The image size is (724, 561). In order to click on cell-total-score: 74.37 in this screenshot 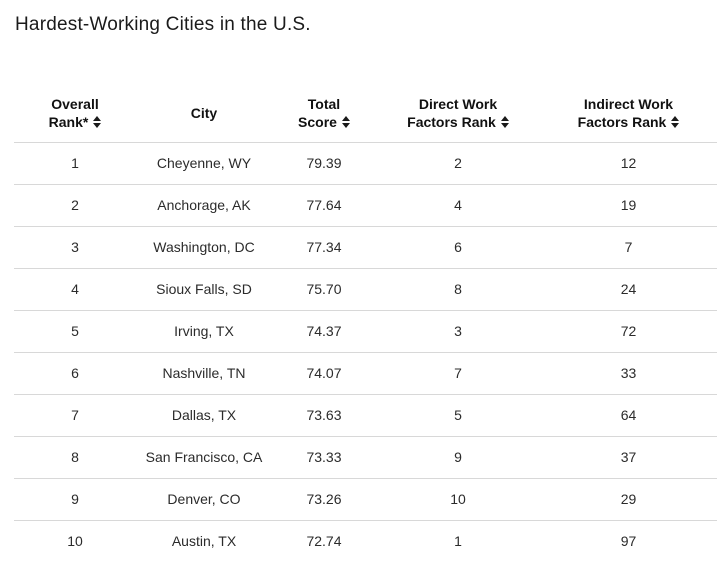, I will do `click(324, 331)`.